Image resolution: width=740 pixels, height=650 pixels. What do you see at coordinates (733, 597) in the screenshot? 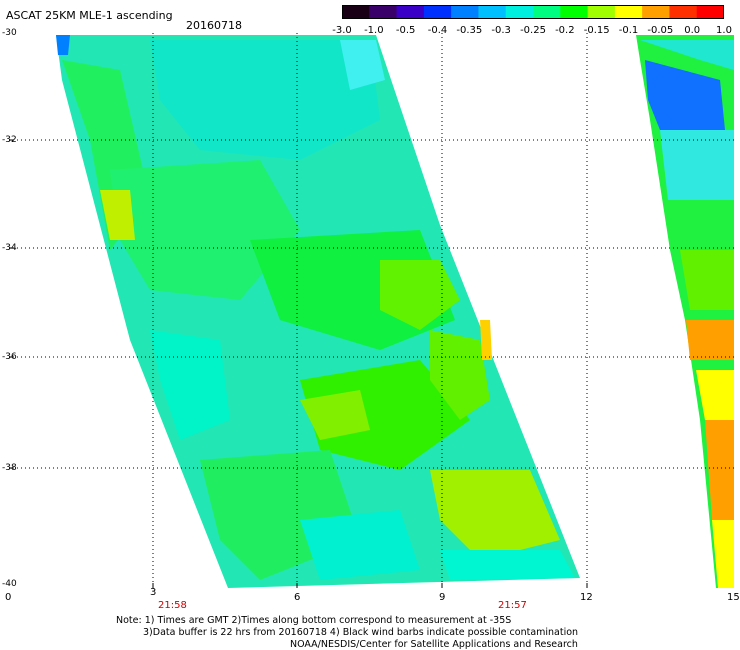
I see `lon-label-15: 15` at bounding box center [733, 597].